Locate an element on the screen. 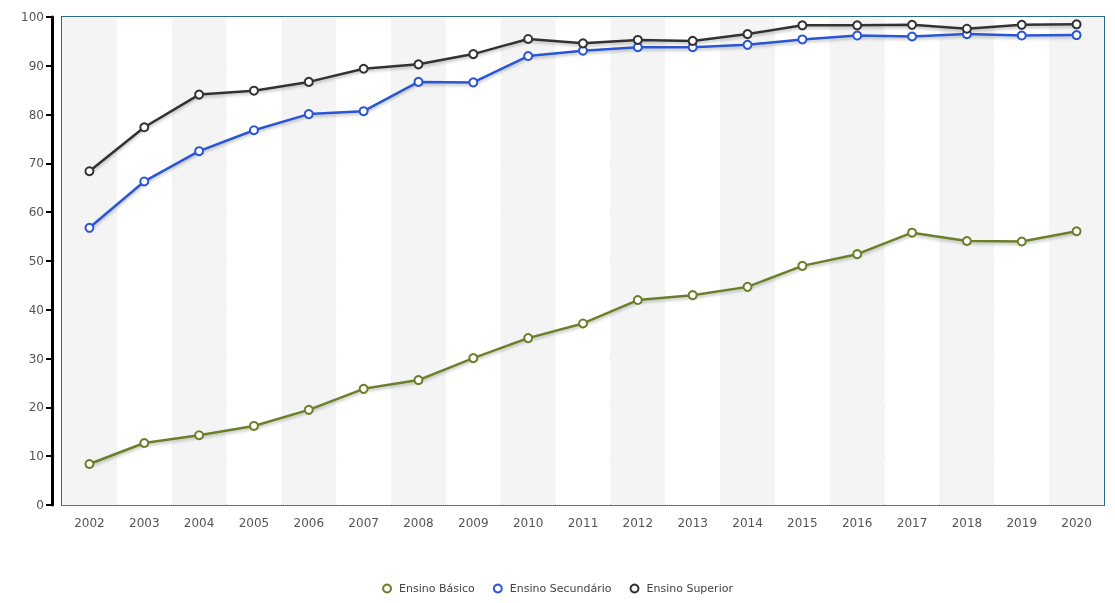 Image resolution: width=1115 pixels, height=603 pixels. x-tick-label: 2002 is located at coordinates (89, 523).